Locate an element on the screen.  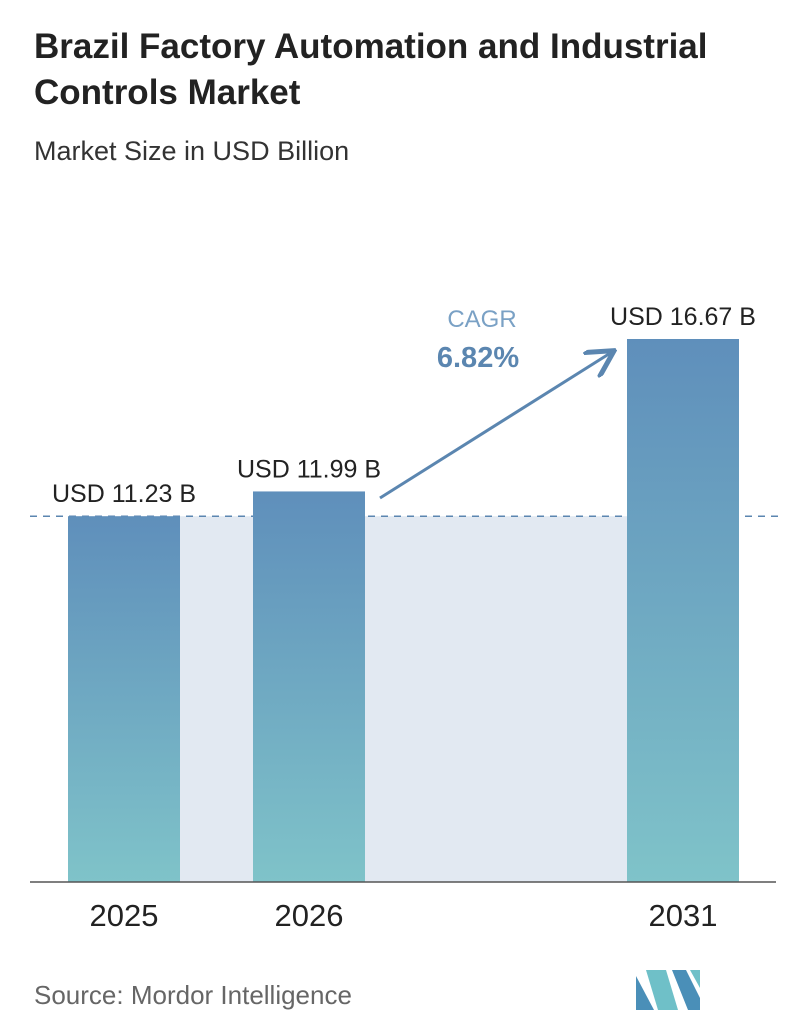
cagr-value: 6.82% is located at coordinates (478, 358).